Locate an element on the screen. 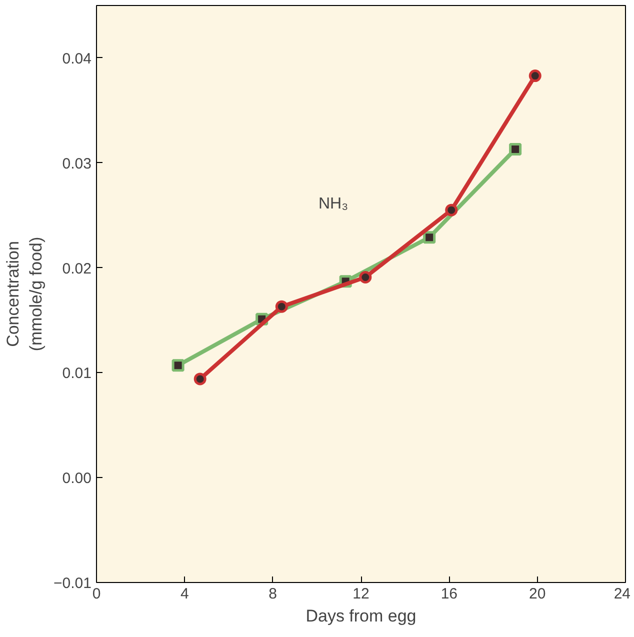  y-tick-label: 0.03 is located at coordinates (77, 163).